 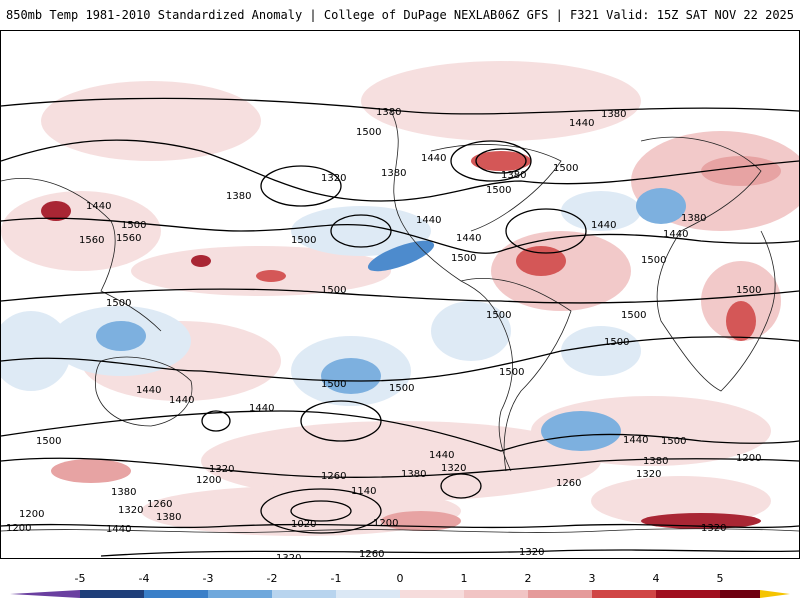 I want to click on colorbar-tick-label: -2, so click(x=272, y=578).